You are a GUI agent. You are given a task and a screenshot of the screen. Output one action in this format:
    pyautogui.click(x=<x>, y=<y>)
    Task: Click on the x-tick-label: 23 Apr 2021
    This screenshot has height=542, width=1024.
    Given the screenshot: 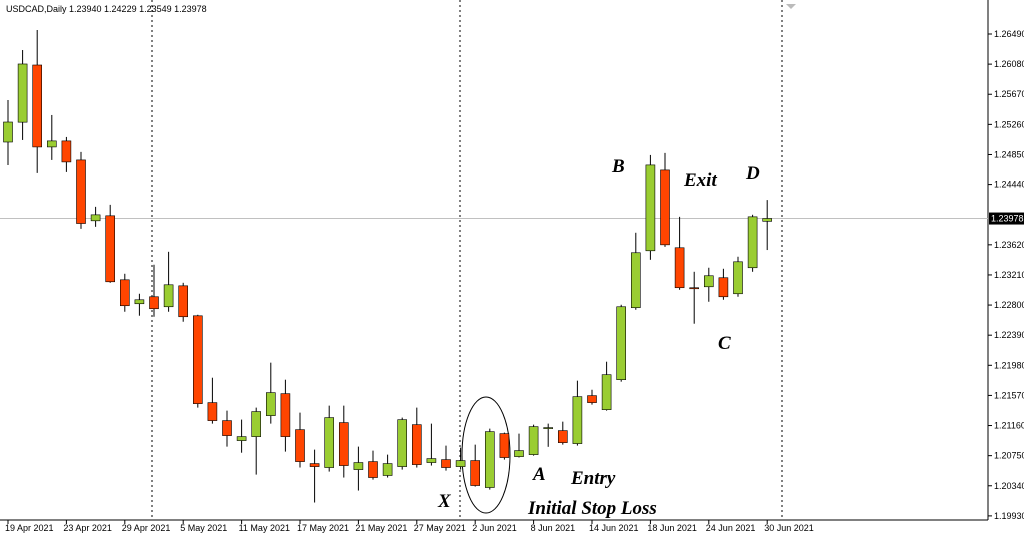 What is the action you would take?
    pyautogui.click(x=87, y=528)
    